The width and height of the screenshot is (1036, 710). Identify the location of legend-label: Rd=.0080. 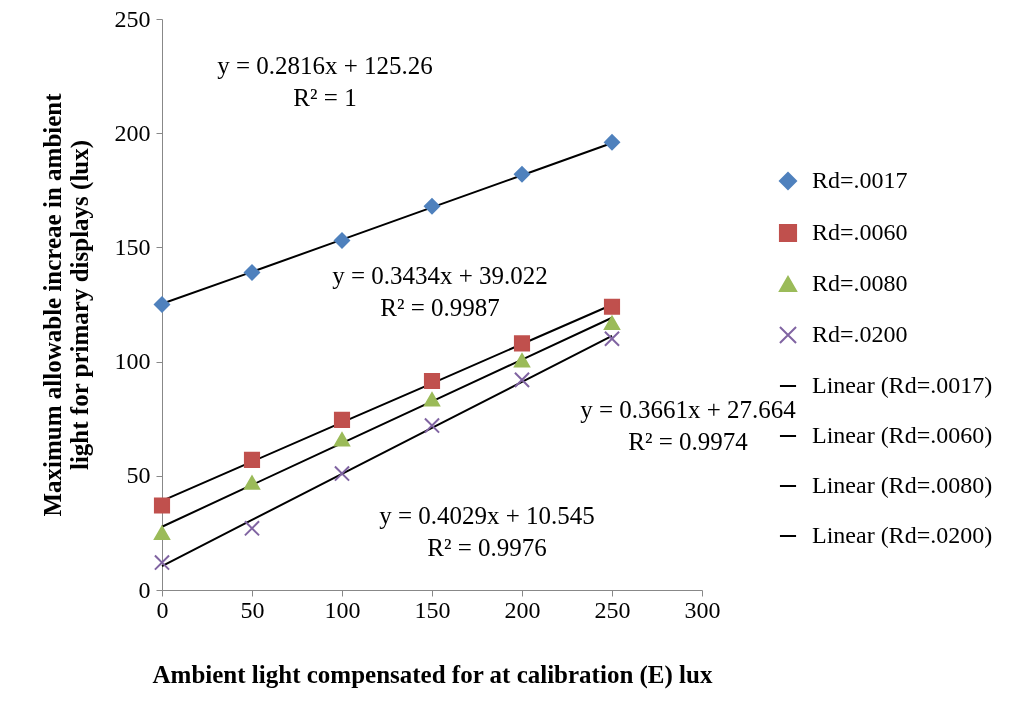
(860, 283).